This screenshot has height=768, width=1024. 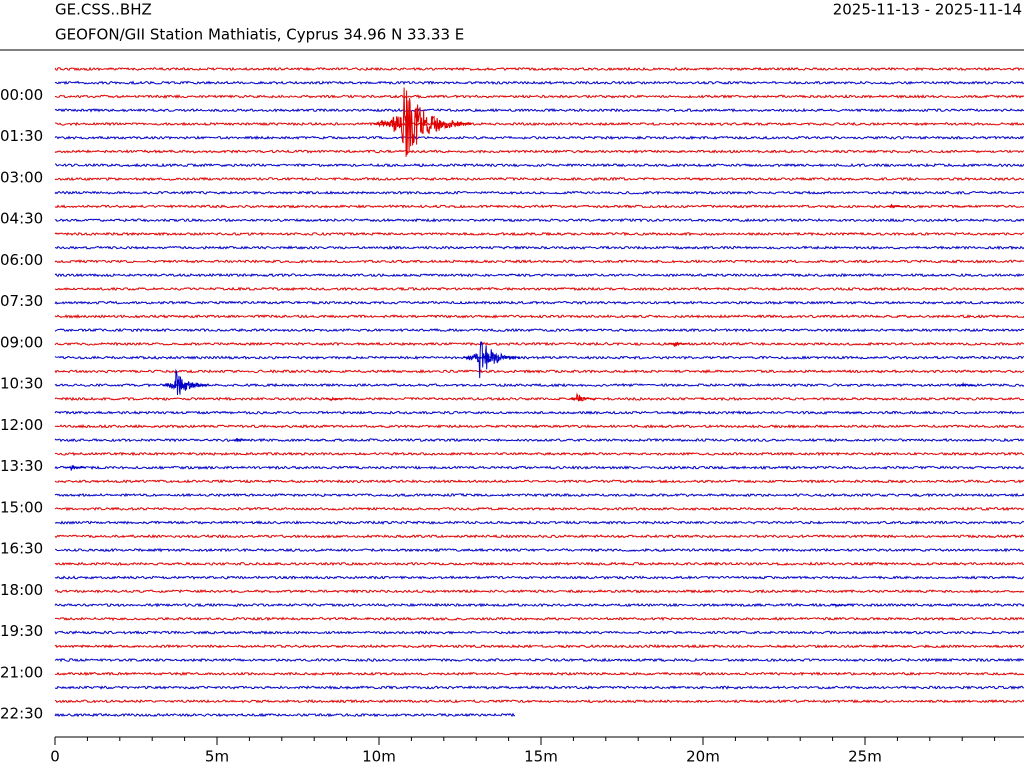 I want to click on y-tick-label: 22:30, so click(x=21, y=714).